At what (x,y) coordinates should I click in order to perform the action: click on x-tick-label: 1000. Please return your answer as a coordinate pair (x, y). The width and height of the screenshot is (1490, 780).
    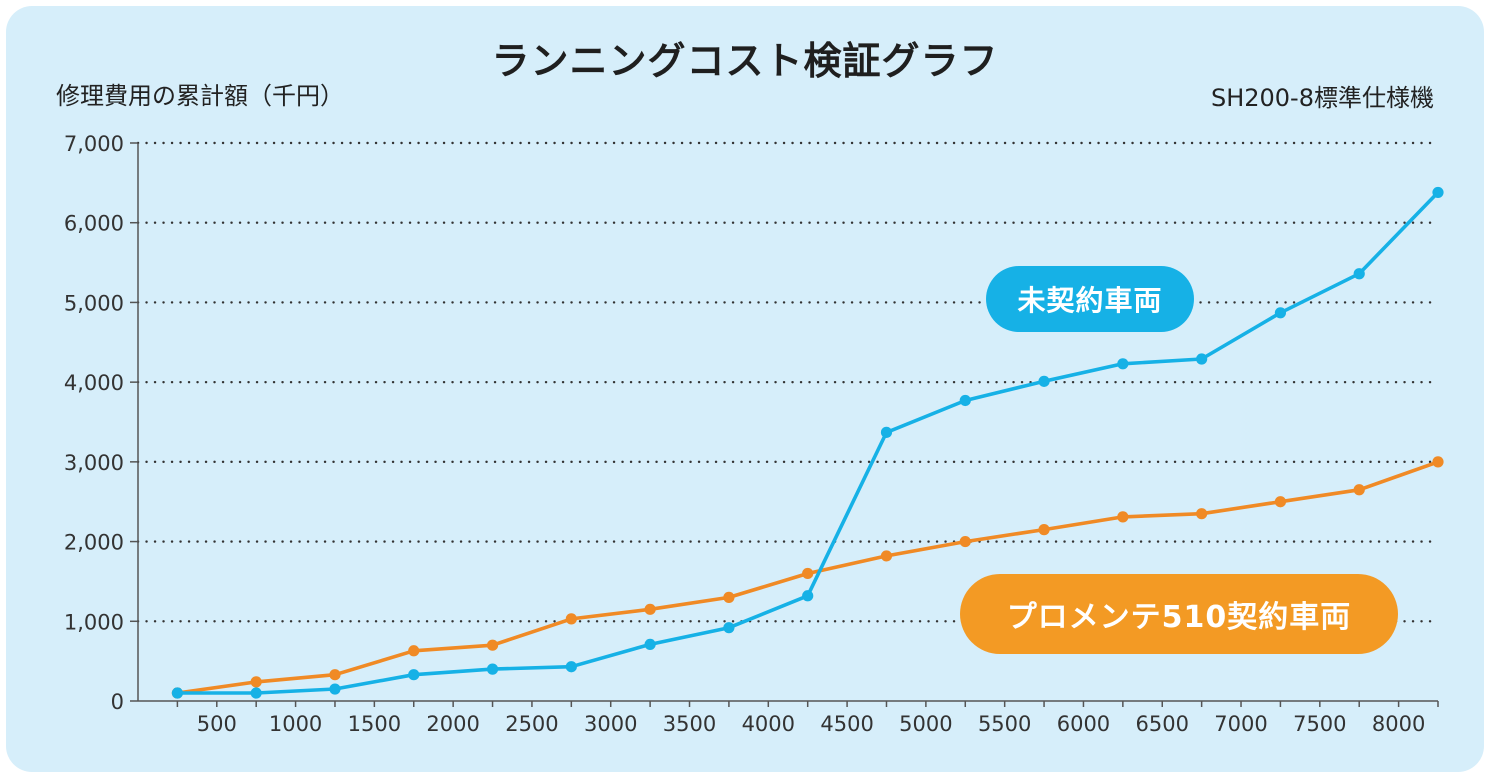
    Looking at the image, I should click on (295, 724).